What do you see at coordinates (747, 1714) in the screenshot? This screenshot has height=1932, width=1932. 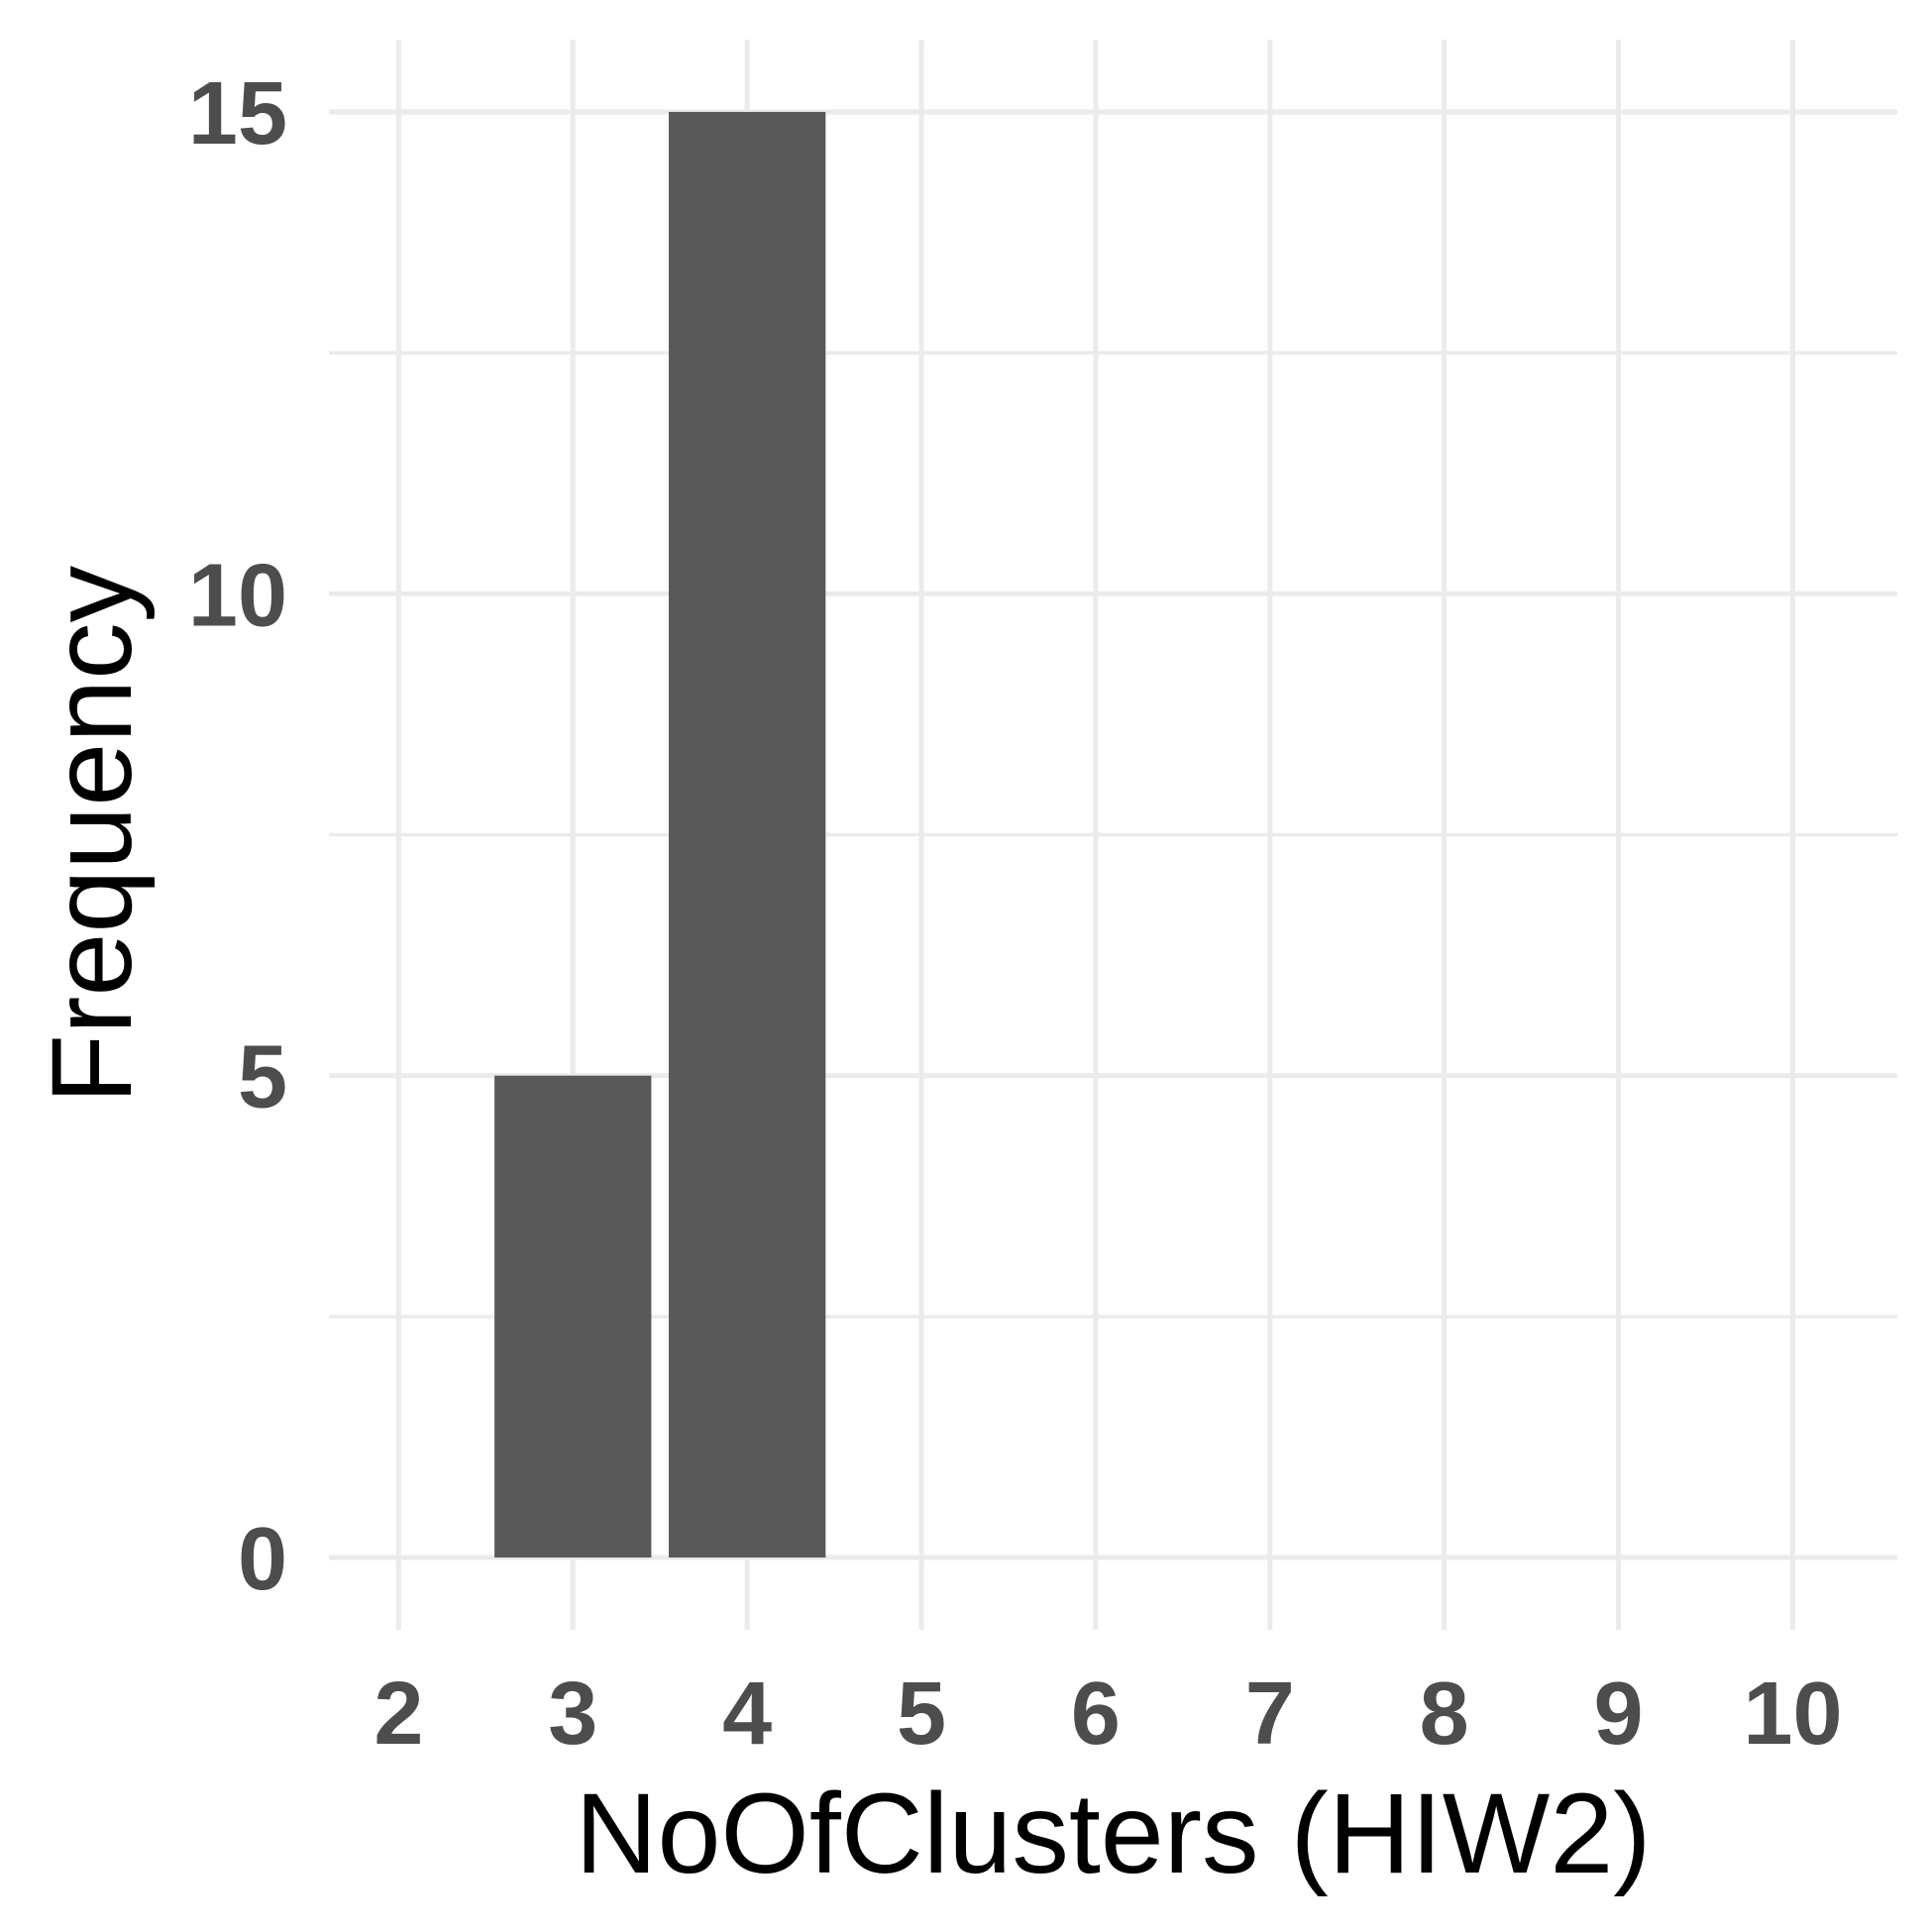 I see `x-tick-label: 4` at bounding box center [747, 1714].